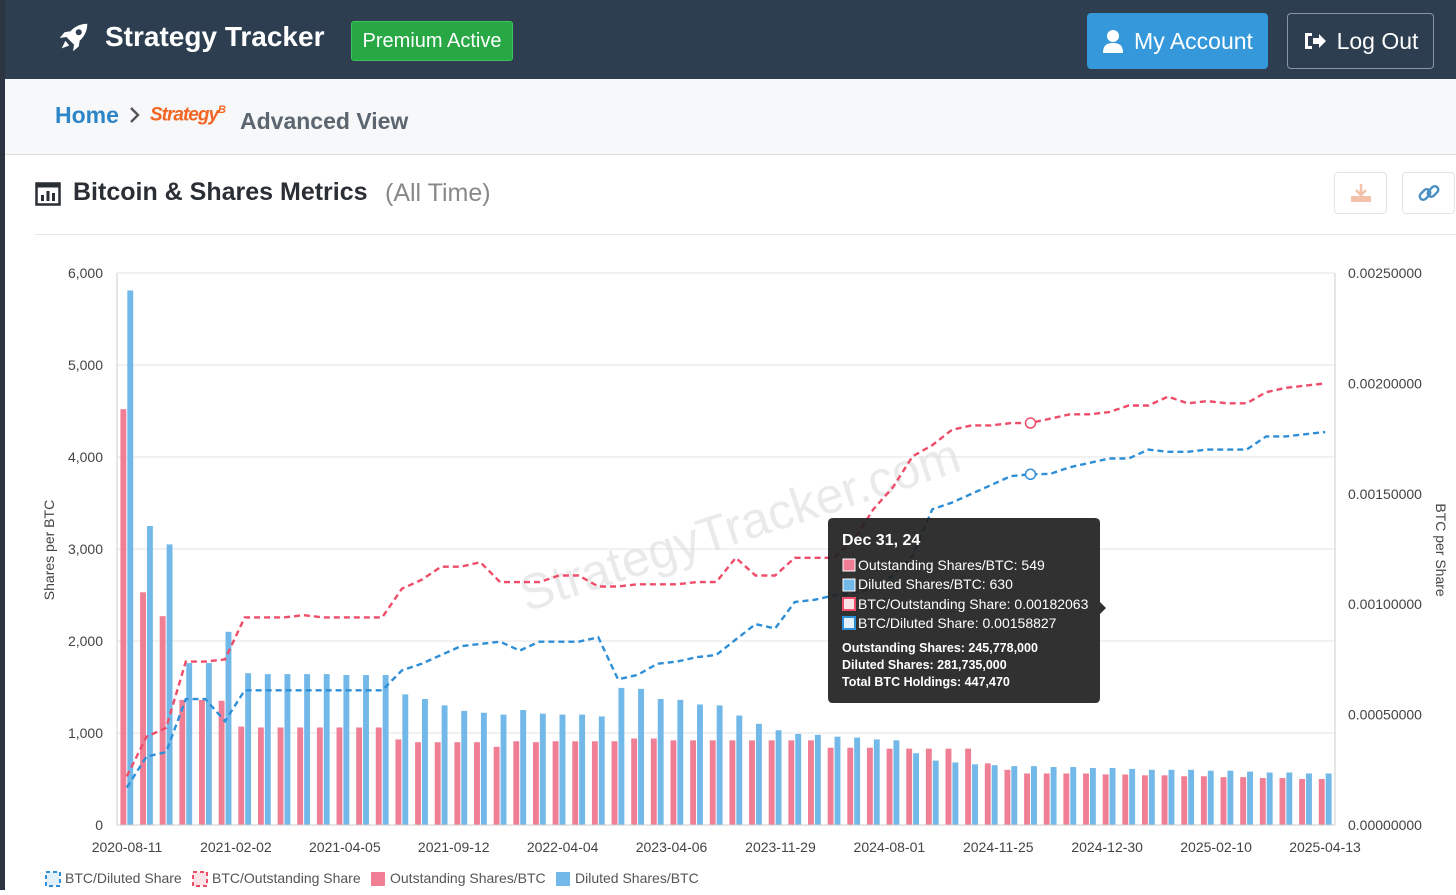 This screenshot has height=895, width=1456. What do you see at coordinates (924, 665) in the screenshot?
I see `tooltip-footer-2: Diluted Shares: 281,735,000` at bounding box center [924, 665].